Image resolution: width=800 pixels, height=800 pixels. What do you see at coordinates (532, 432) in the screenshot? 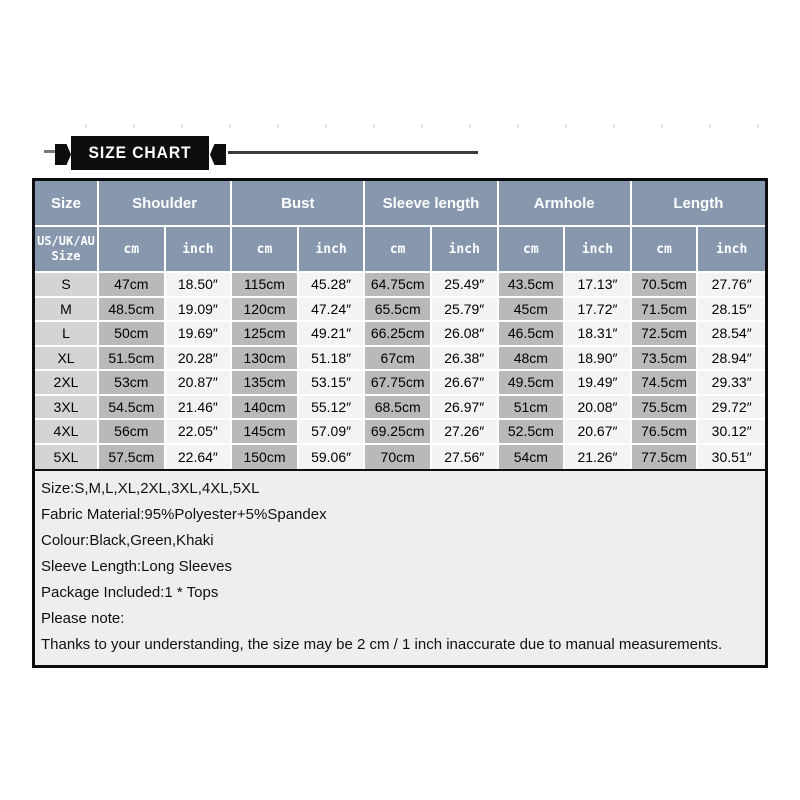
I see `measurement-cm-cell: 52.5cm` at bounding box center [532, 432].